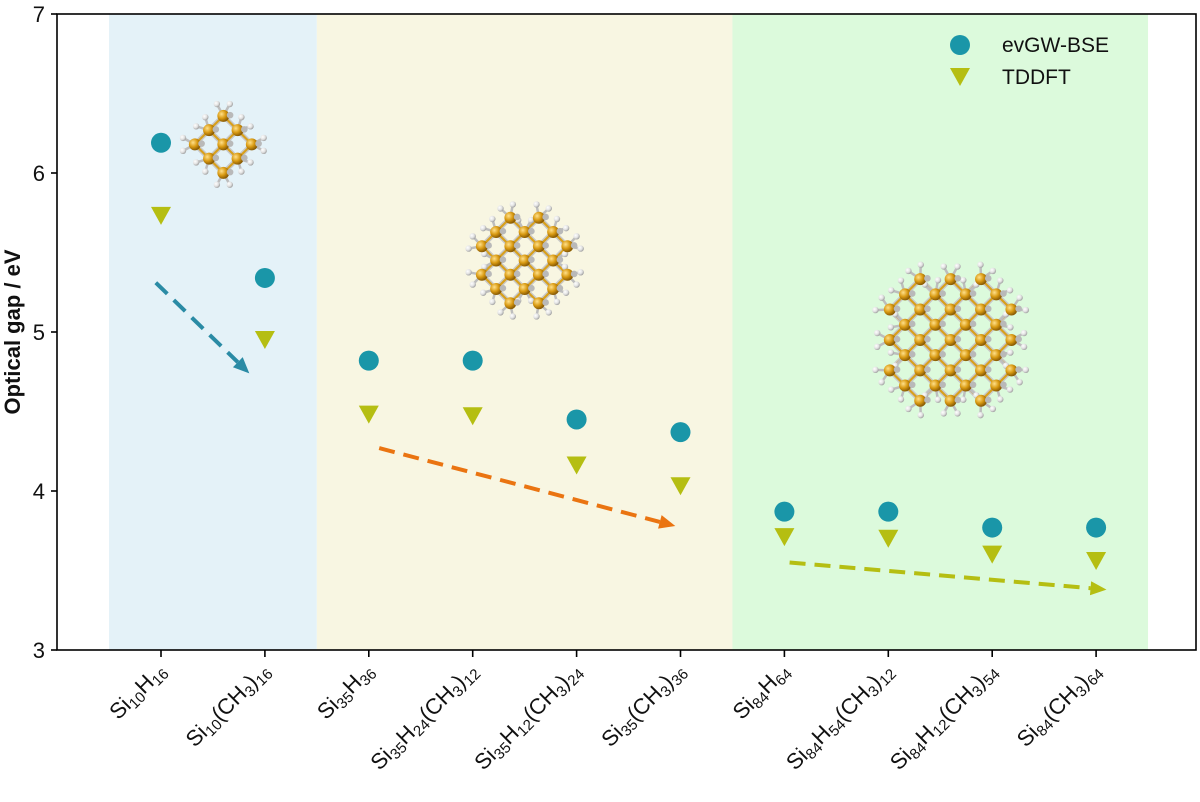  What do you see at coordinates (1055, 45) in the screenshot?
I see `legend-label: evGW-BSE` at bounding box center [1055, 45].